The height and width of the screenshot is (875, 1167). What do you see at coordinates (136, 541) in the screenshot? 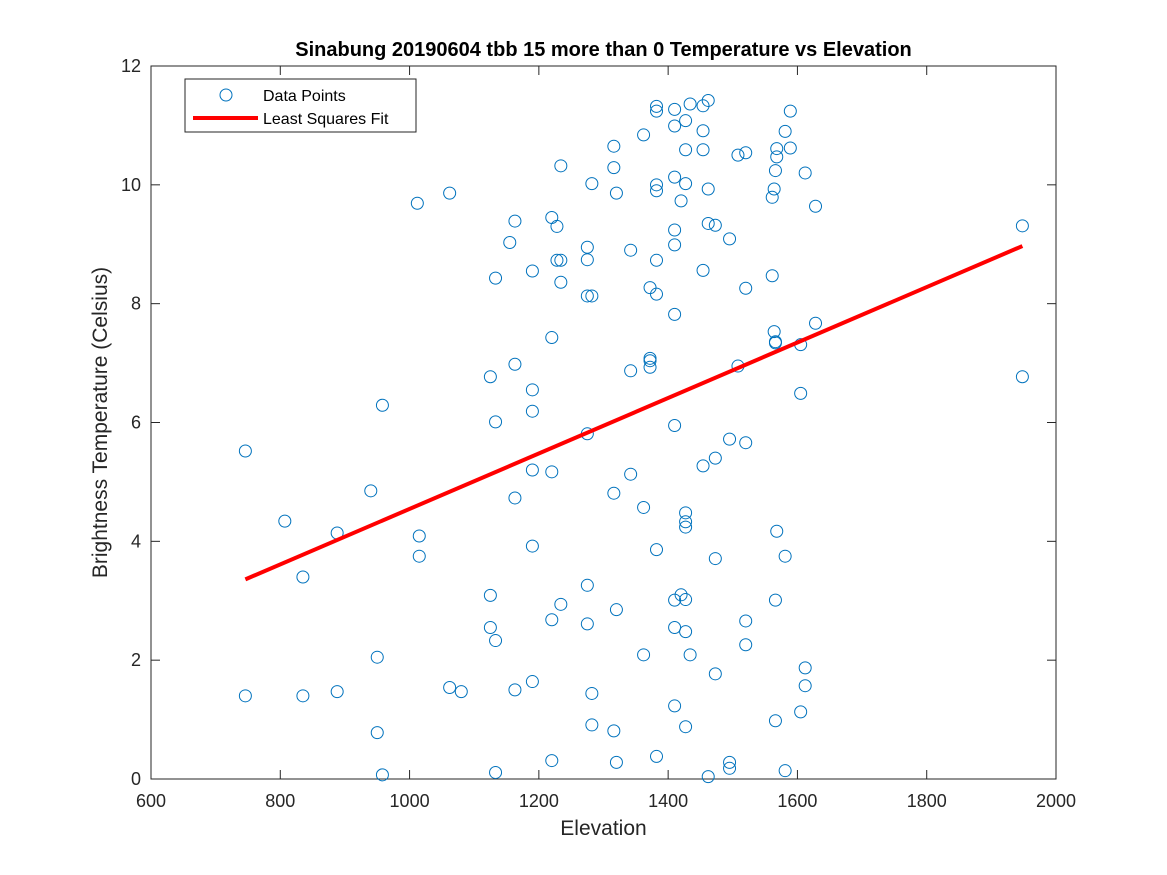
I see `y-tick-label: 4` at bounding box center [136, 541].